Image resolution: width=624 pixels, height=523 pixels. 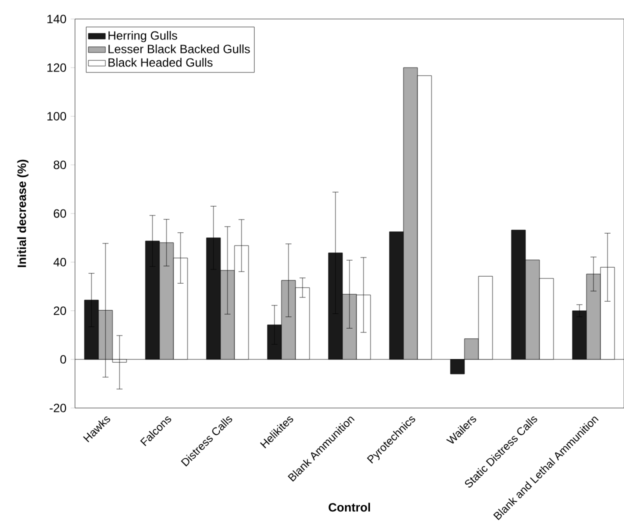 What do you see at coordinates (56, 67) in the screenshot?
I see `y-tick-label: 120` at bounding box center [56, 67].